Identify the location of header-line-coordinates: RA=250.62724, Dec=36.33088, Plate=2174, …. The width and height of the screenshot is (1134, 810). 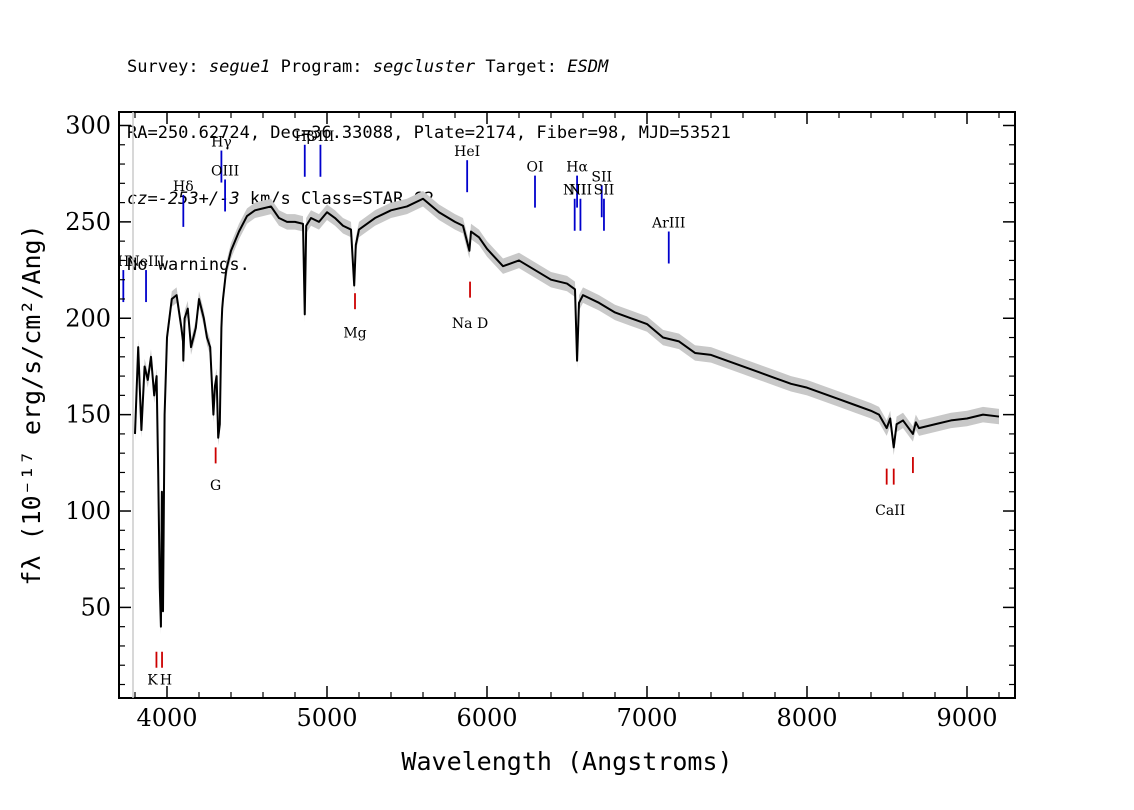
(429, 133).